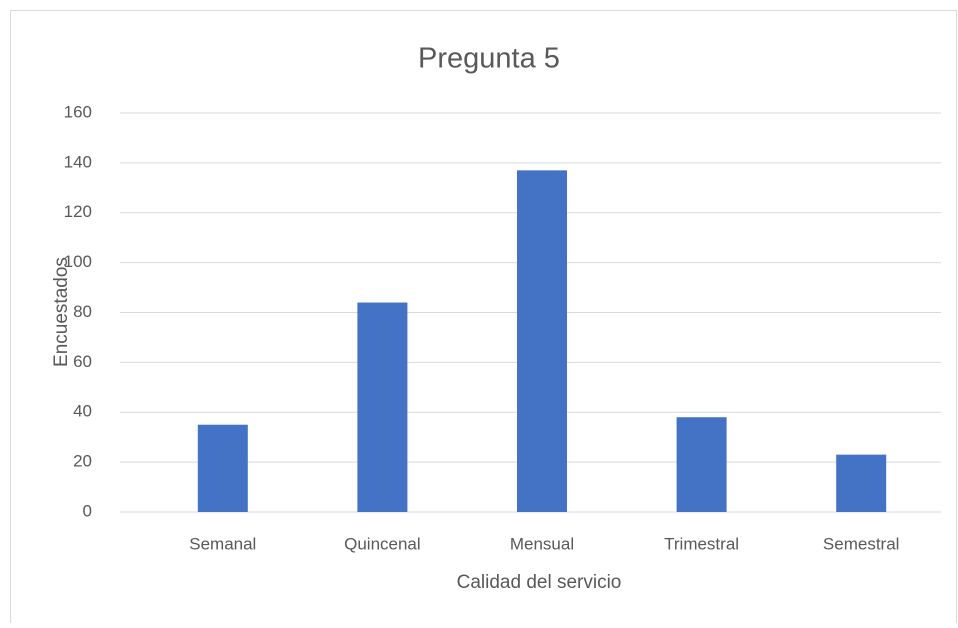 The width and height of the screenshot is (958, 628). I want to click on x-tick-label: Quincenal, so click(382, 543).